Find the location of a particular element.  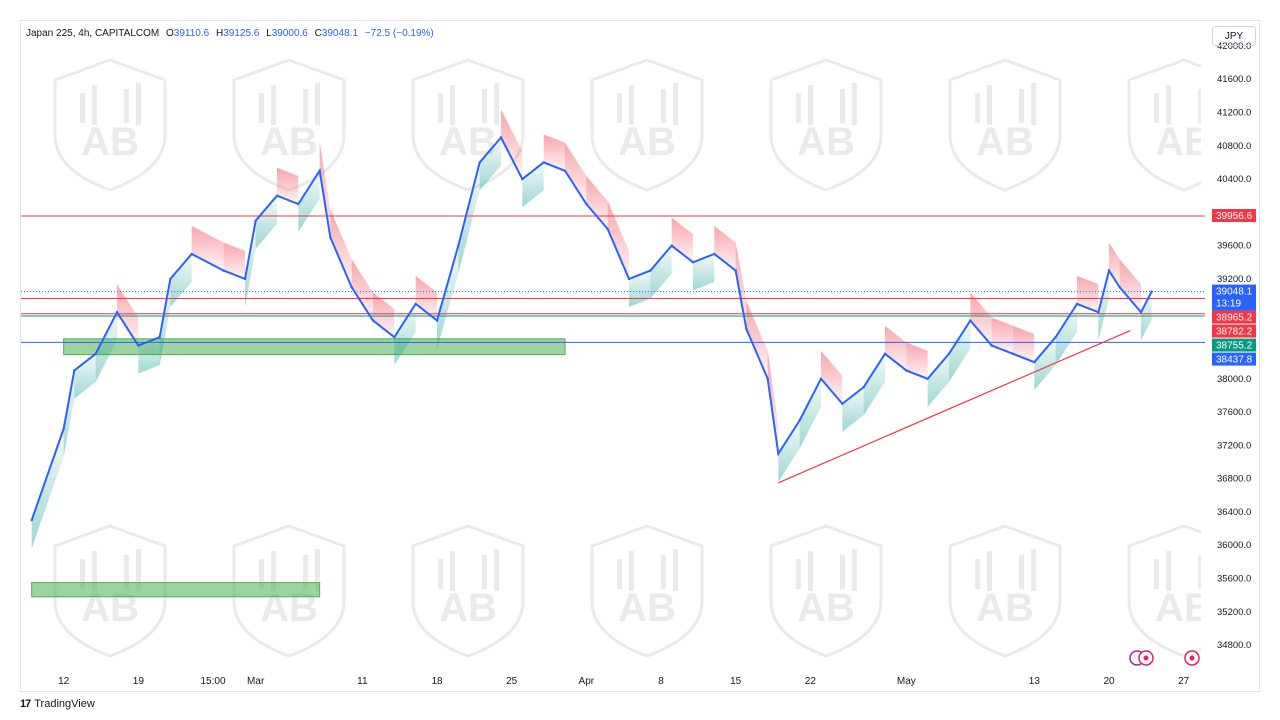

y-tick-label: 40400.0 is located at coordinates (1234, 179).